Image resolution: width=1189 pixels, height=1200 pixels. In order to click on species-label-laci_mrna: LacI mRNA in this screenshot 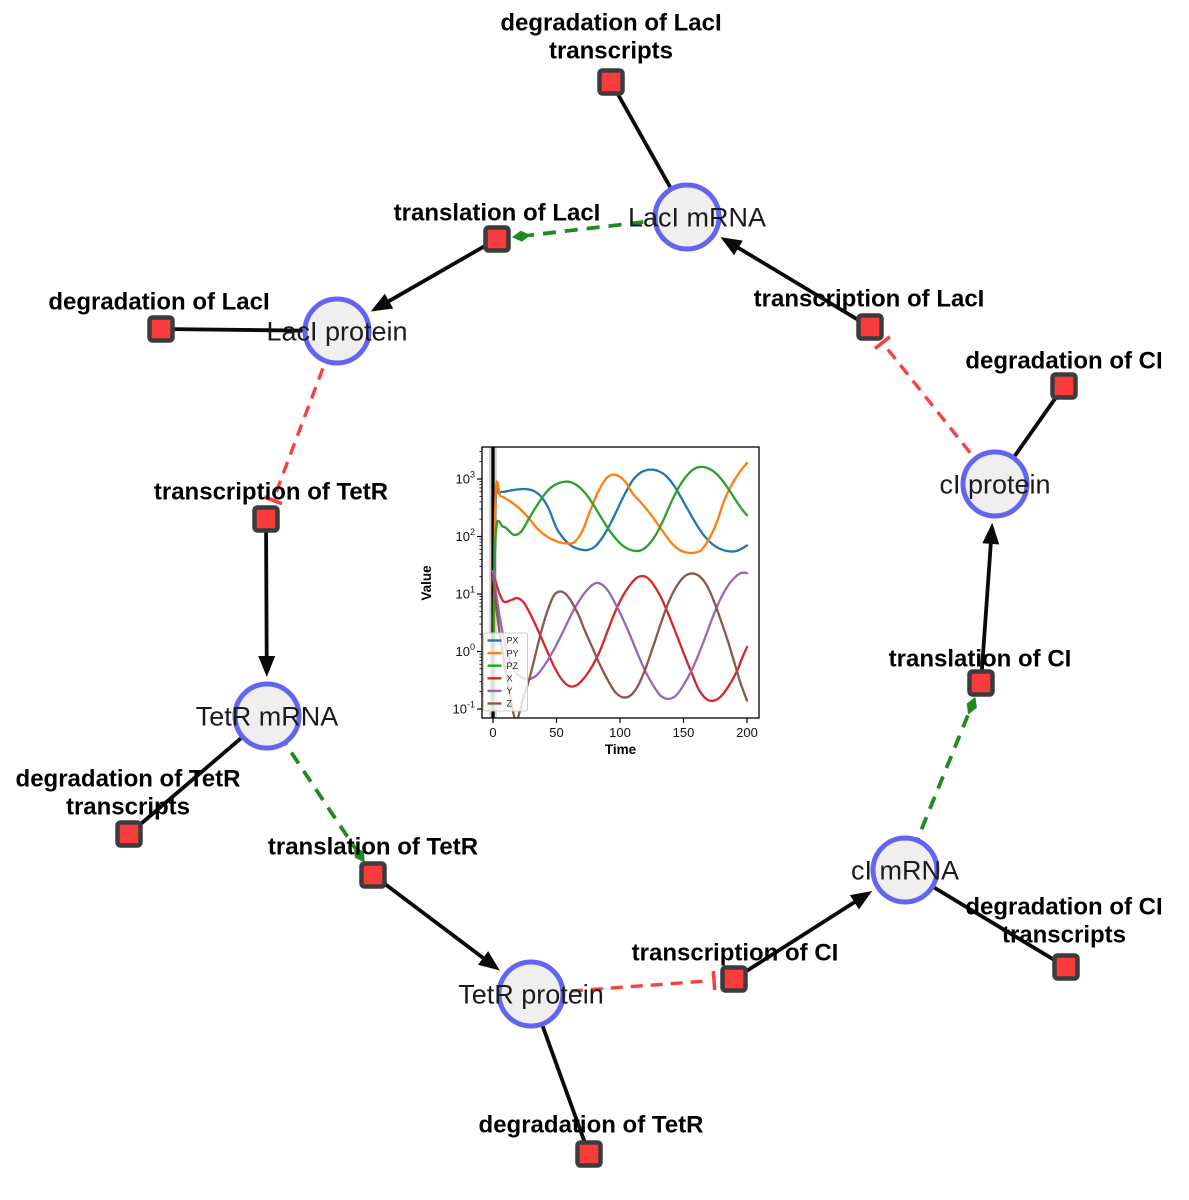, I will do `click(697, 218)`.